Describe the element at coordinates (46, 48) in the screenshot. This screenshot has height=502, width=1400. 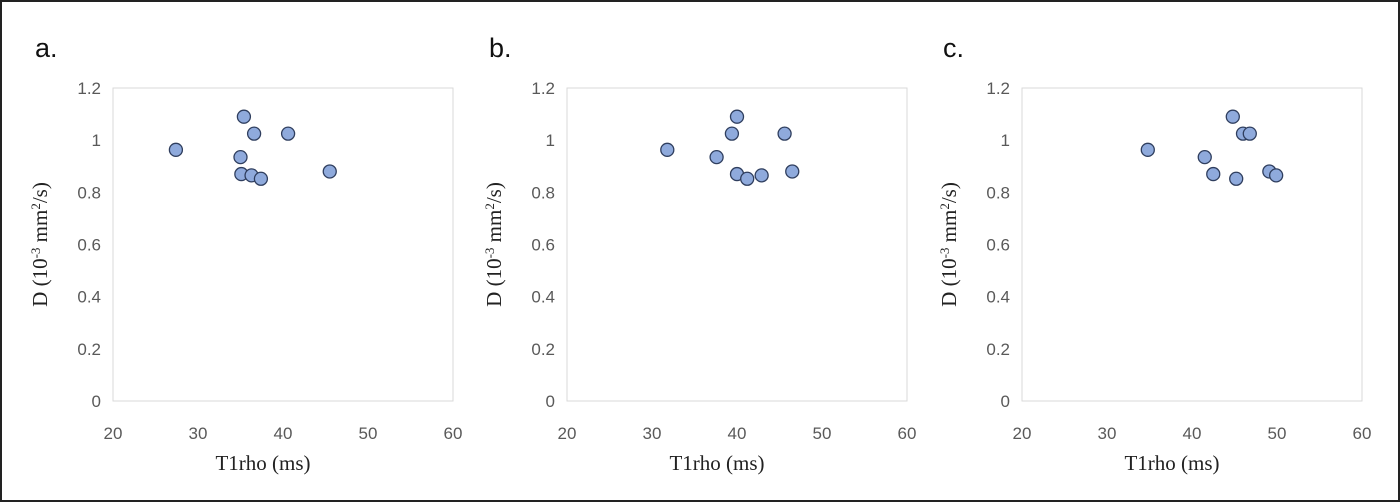
I see `panel-label: a.` at that location.